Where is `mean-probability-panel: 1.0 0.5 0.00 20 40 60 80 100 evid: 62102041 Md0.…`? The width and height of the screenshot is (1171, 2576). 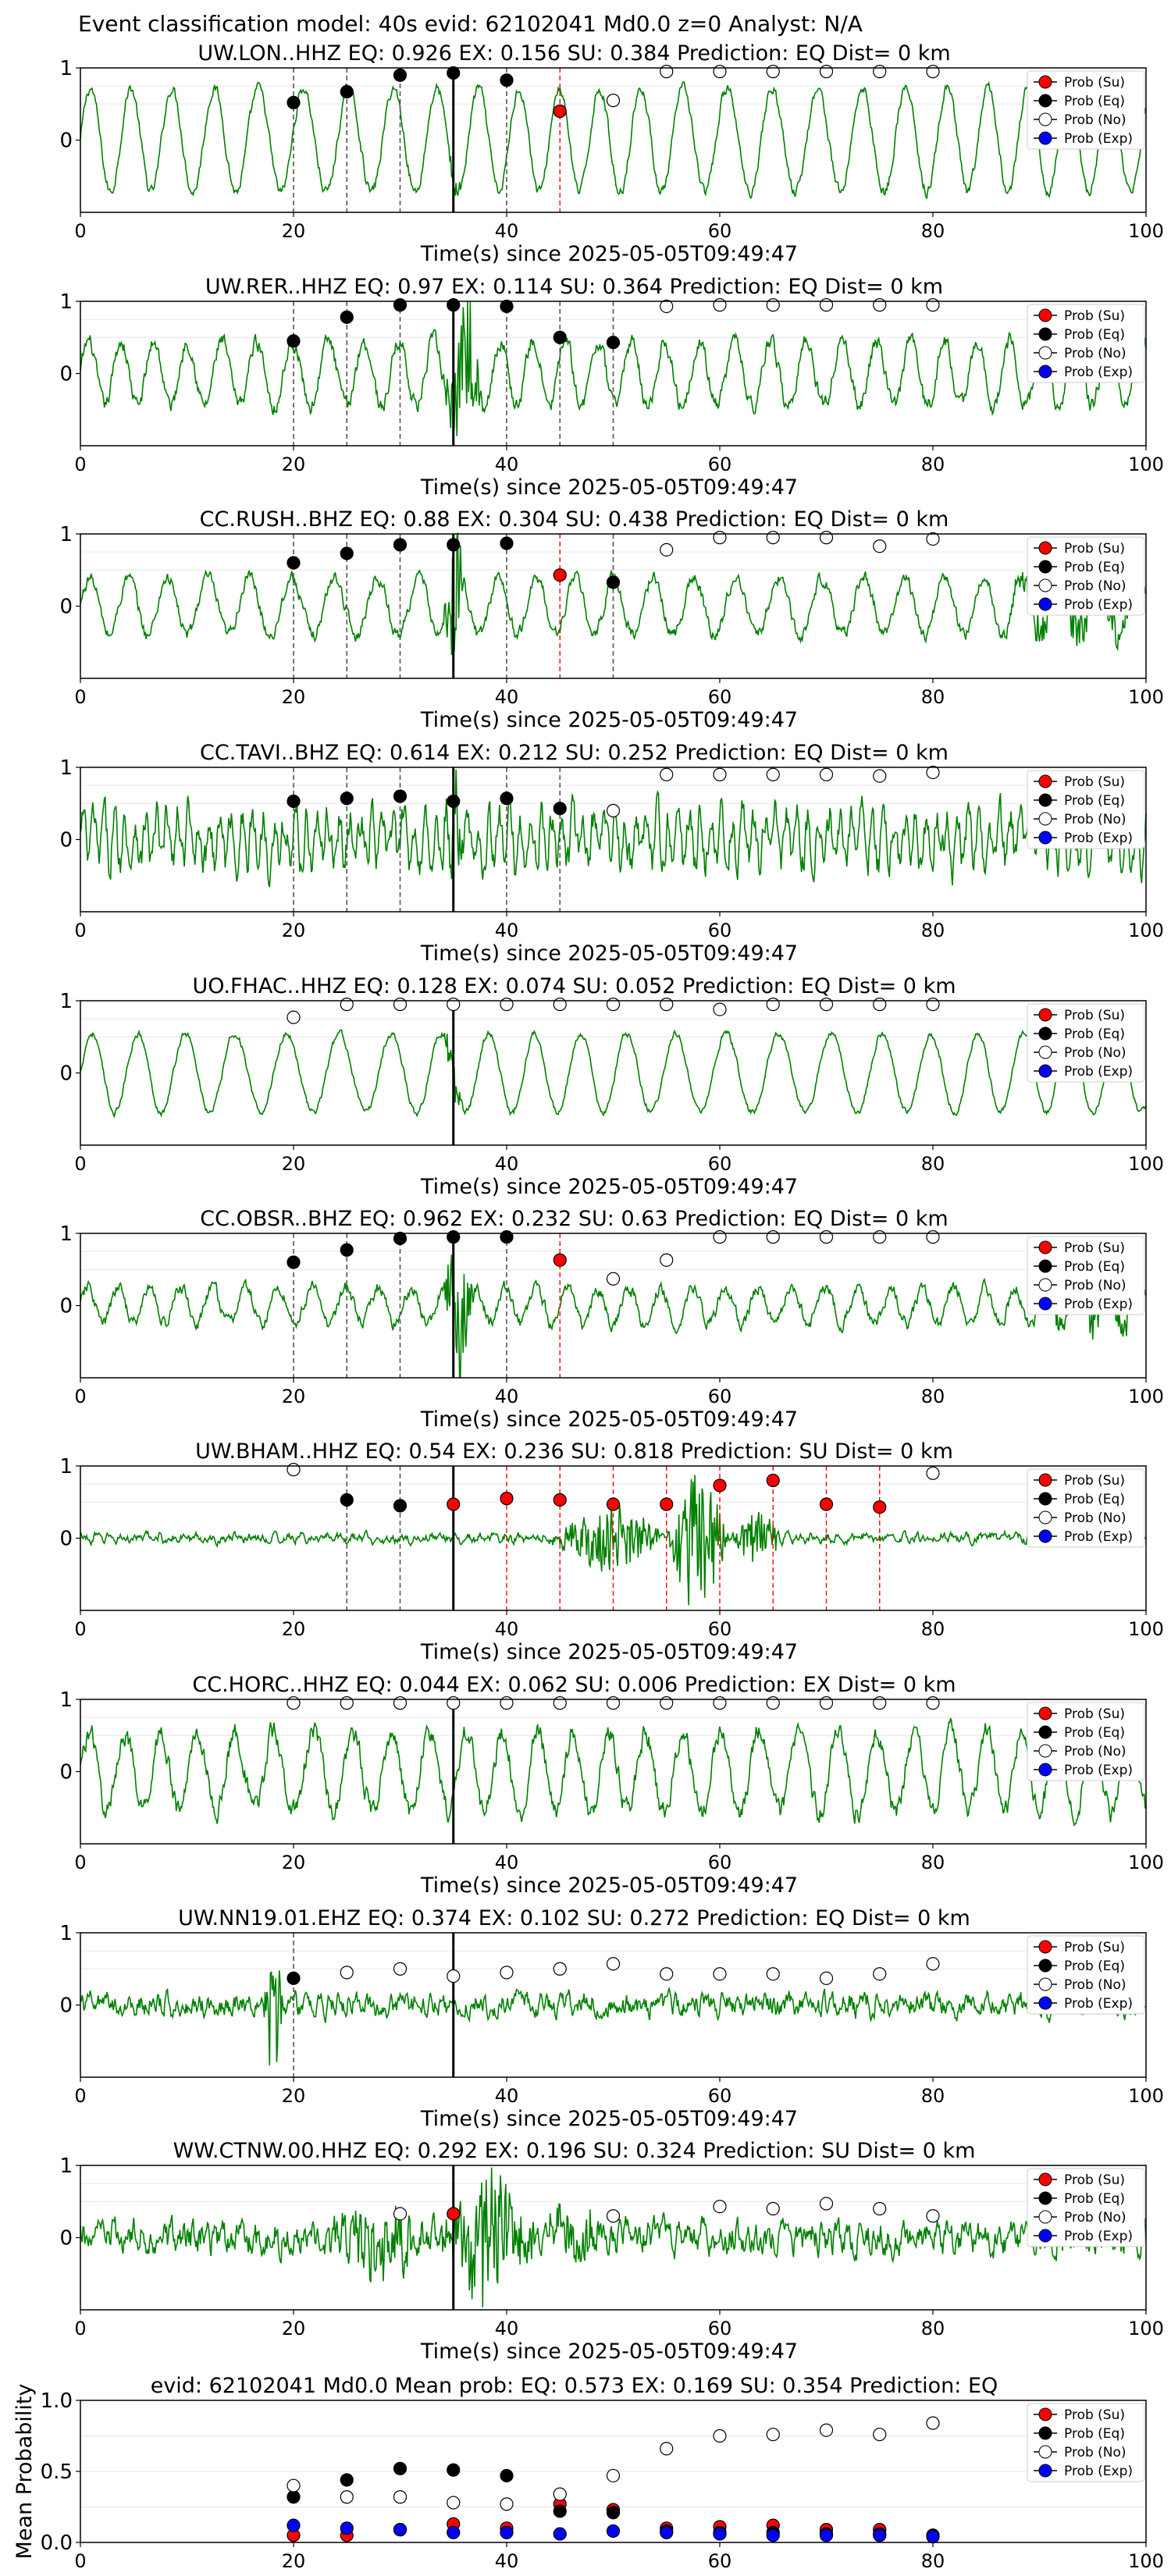
mean-probability-panel: 1.0 0.5 0.00 20 40 60 80 100 evid: 62102041 Md0.… is located at coordinates (588, 2473).